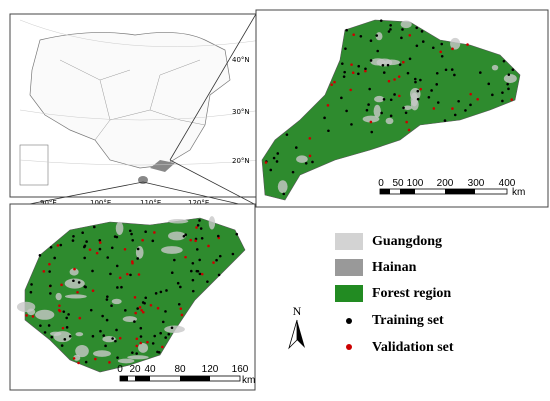 Image resolution: width=550 pixels, height=401 pixels. Describe the element at coordinates (411, 293) in the screenshot. I see `legend-label: Forest region` at that location.